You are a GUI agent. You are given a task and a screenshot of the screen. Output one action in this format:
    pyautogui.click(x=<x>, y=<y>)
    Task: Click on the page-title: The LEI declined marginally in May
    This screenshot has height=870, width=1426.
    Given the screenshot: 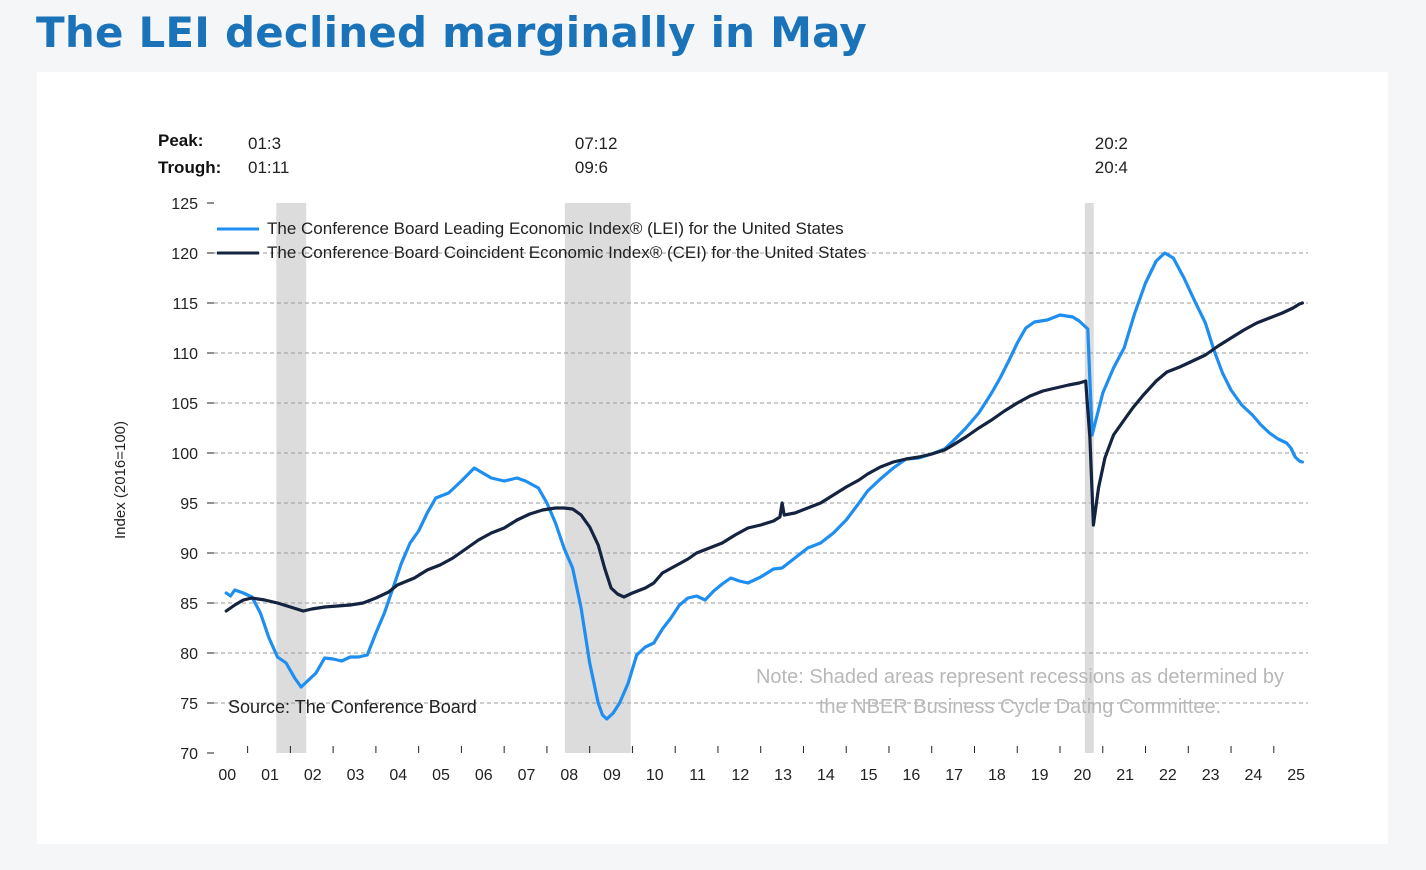 What is the action you would take?
    pyautogui.click(x=451, y=32)
    